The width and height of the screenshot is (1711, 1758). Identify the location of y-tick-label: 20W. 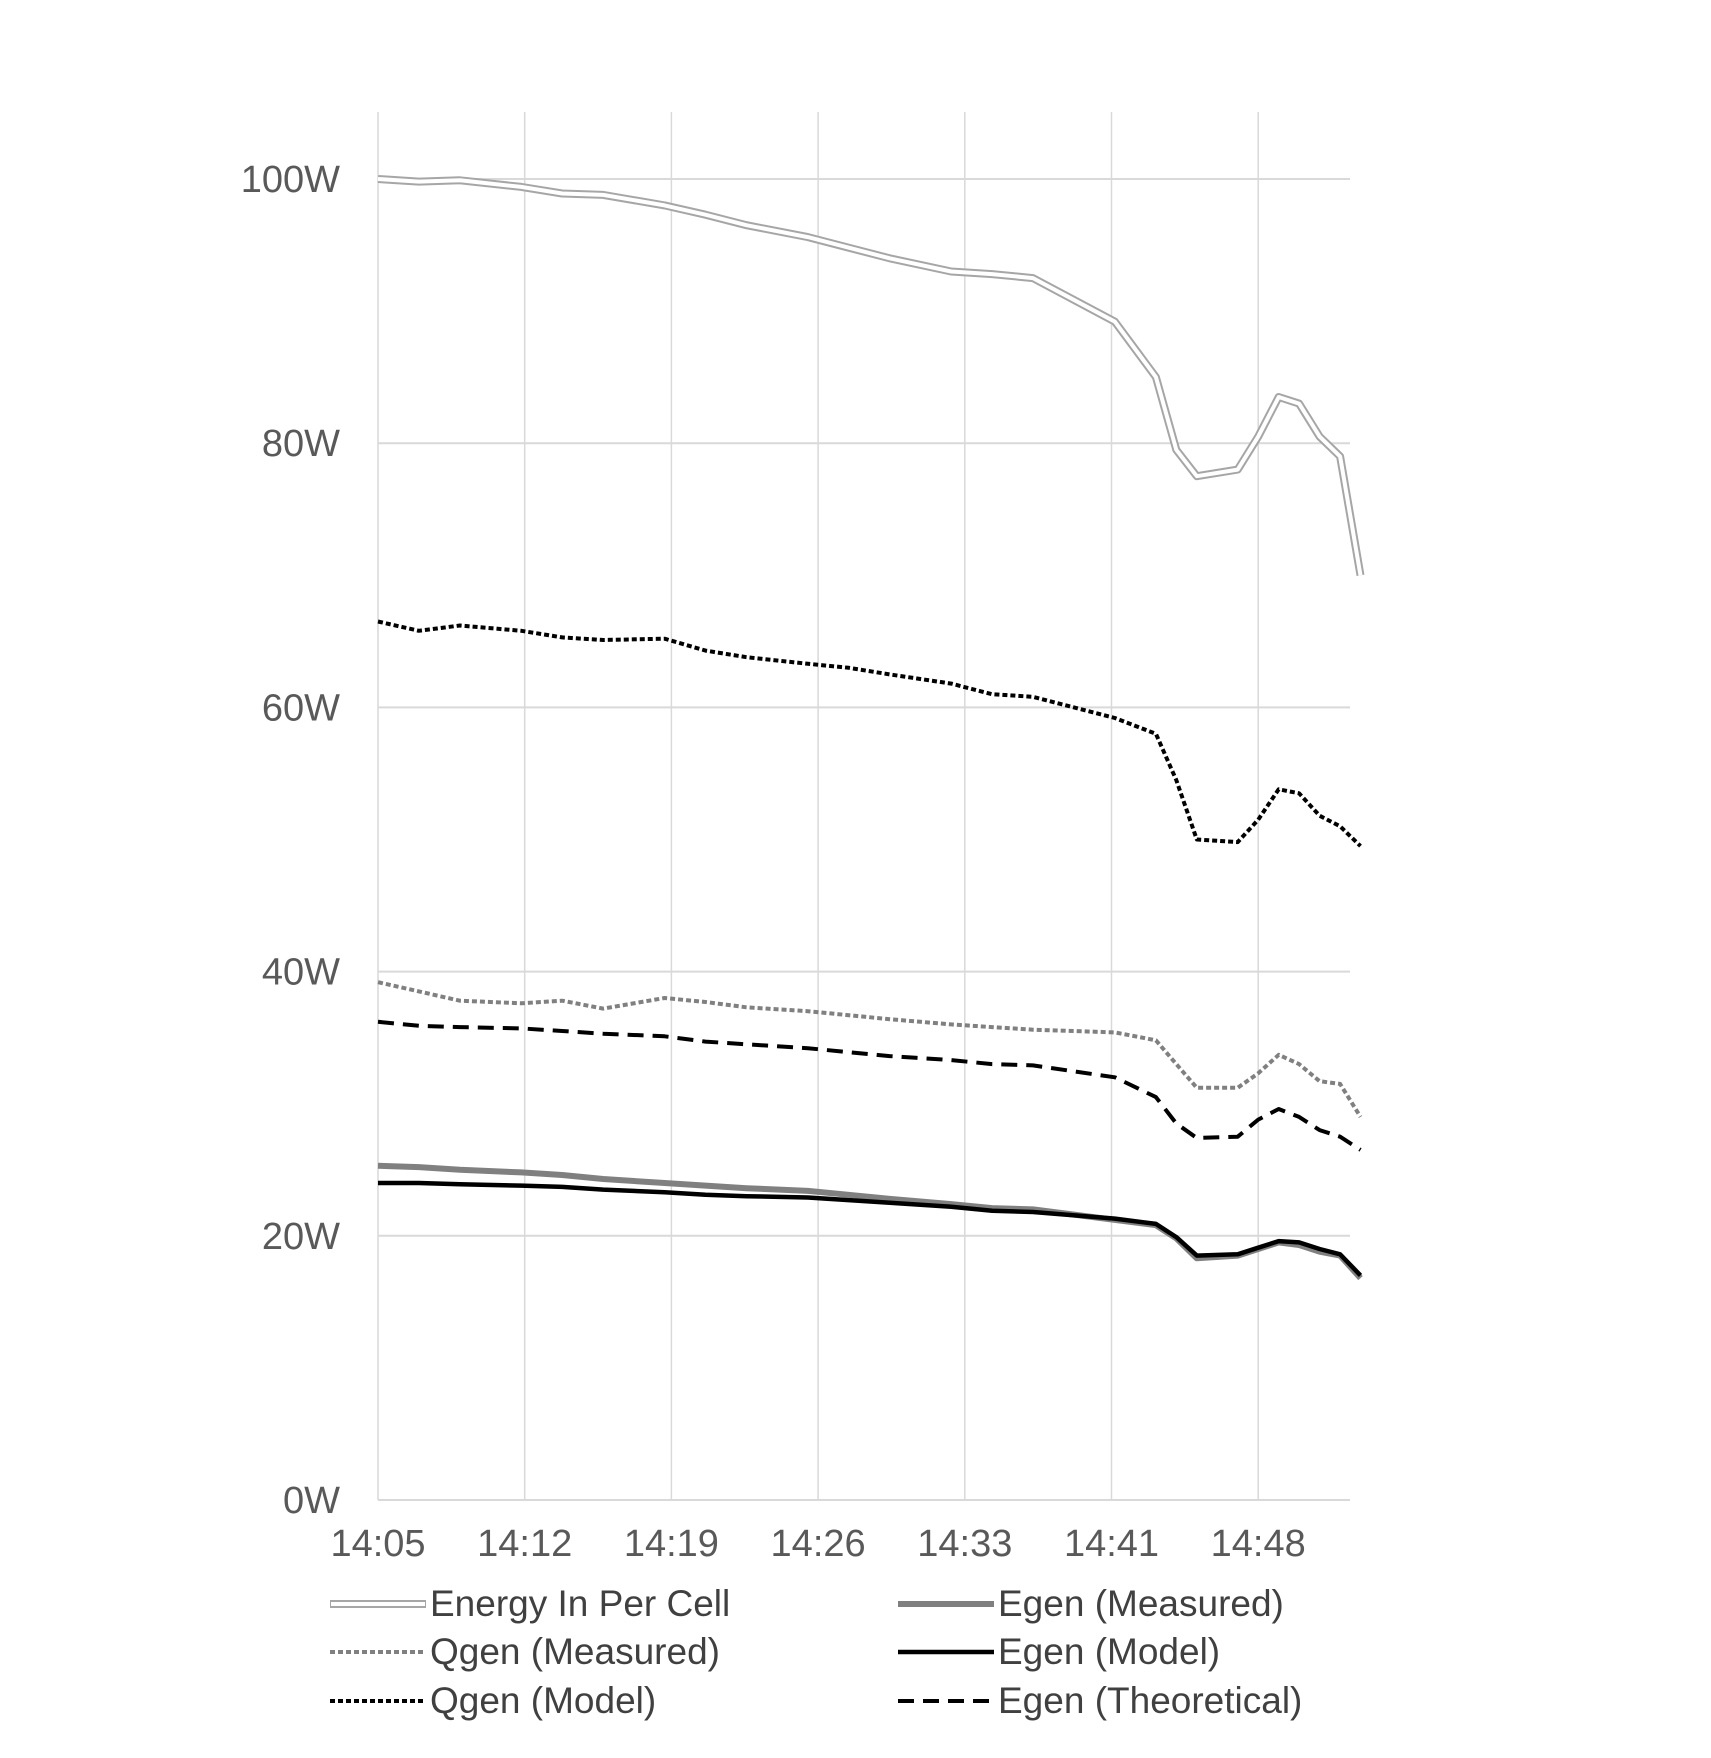
(301, 1237).